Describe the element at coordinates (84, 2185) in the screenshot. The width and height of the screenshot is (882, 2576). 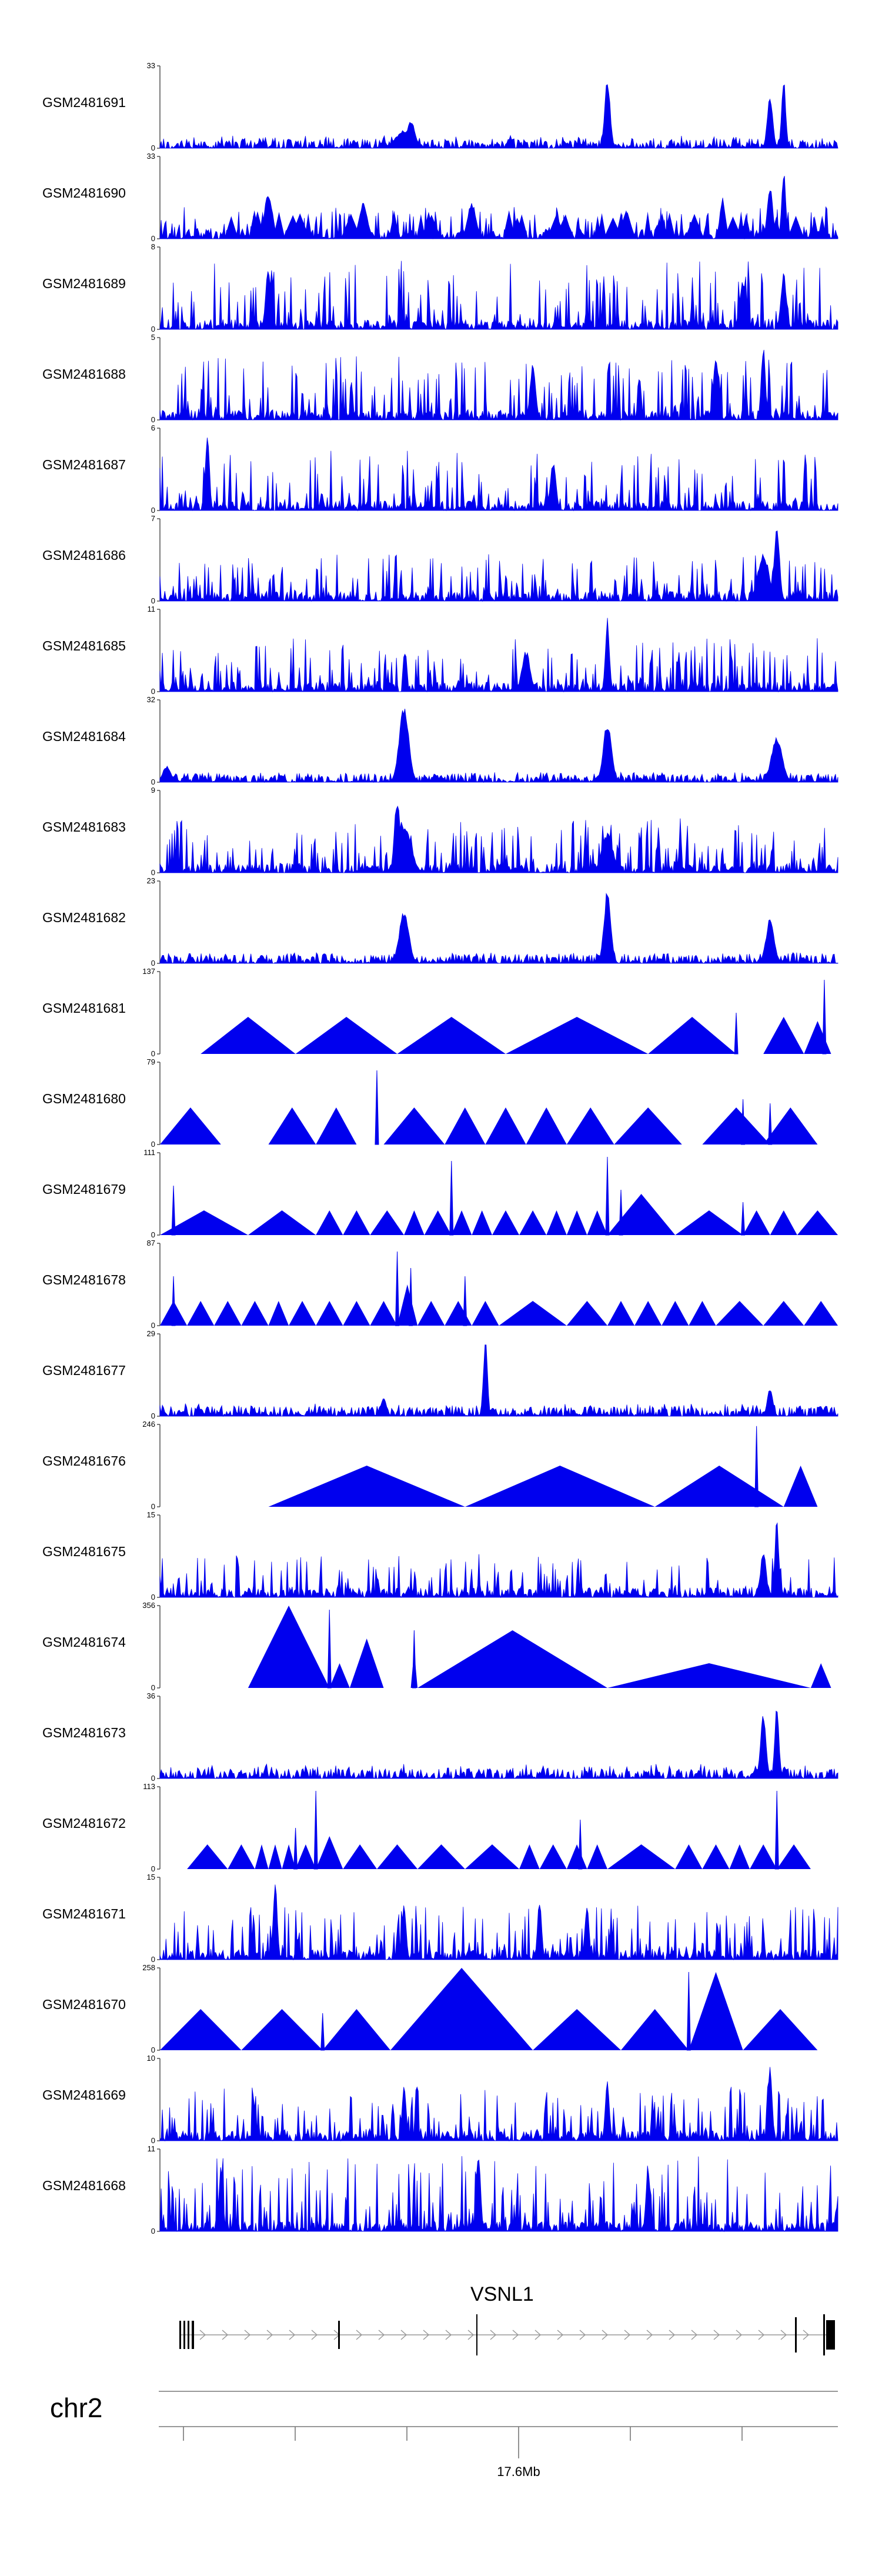
I see `track-label: GSM2481668` at that location.